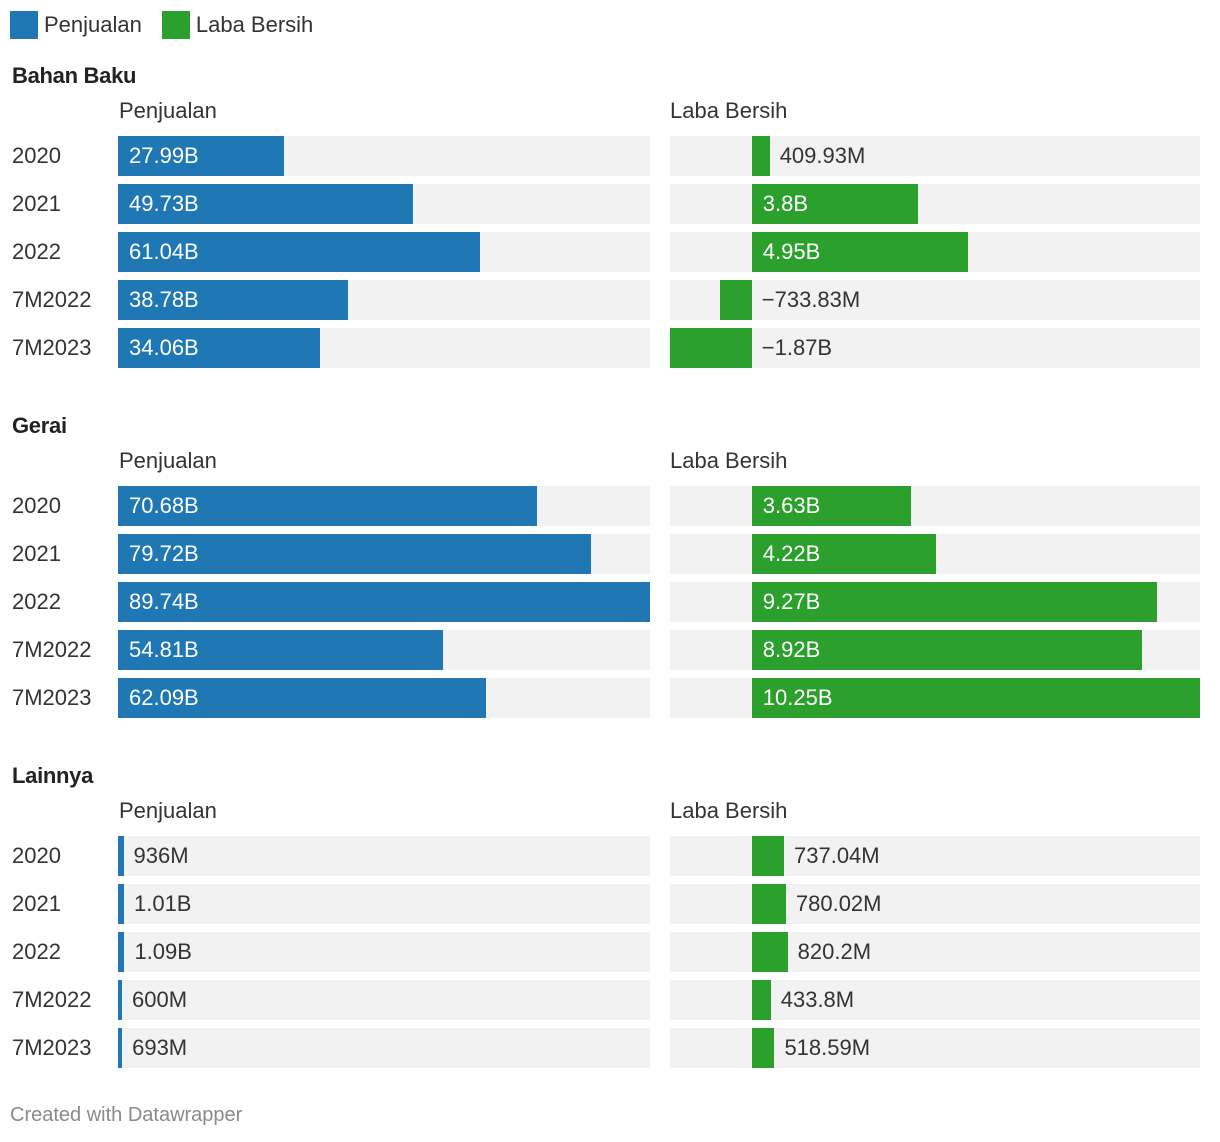 Image resolution: width=1220 pixels, height=1142 pixels. What do you see at coordinates (164, 505) in the screenshot?
I see `data-label-penjualan: 70.68B` at bounding box center [164, 505].